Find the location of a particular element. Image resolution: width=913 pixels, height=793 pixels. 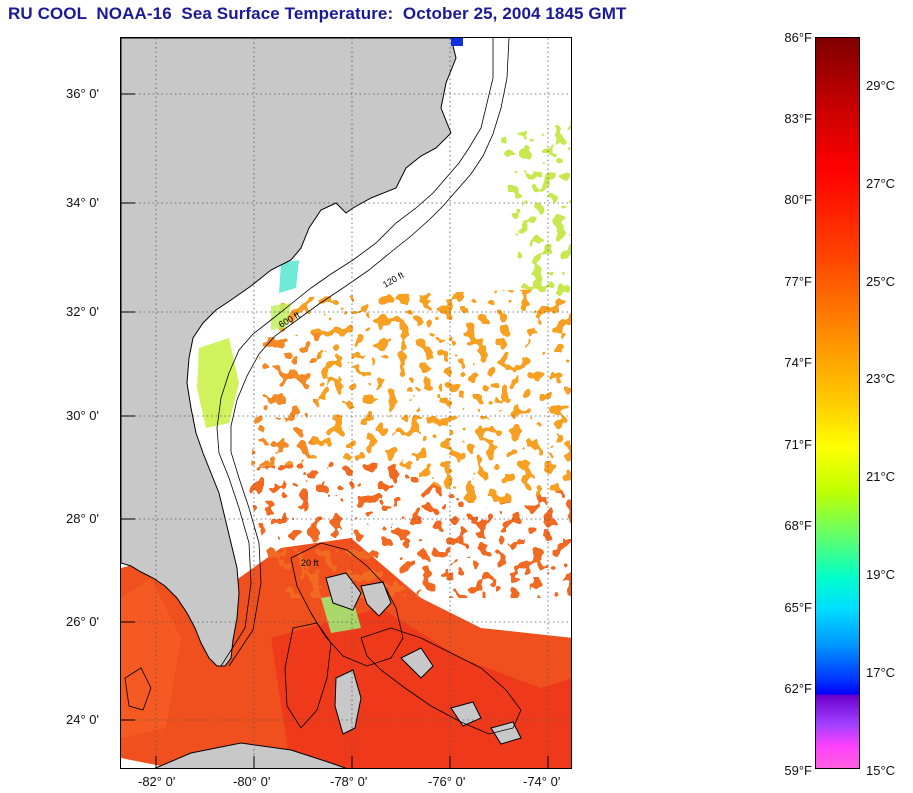

colorbar-f-label: 68°F is located at coordinates (798, 525).